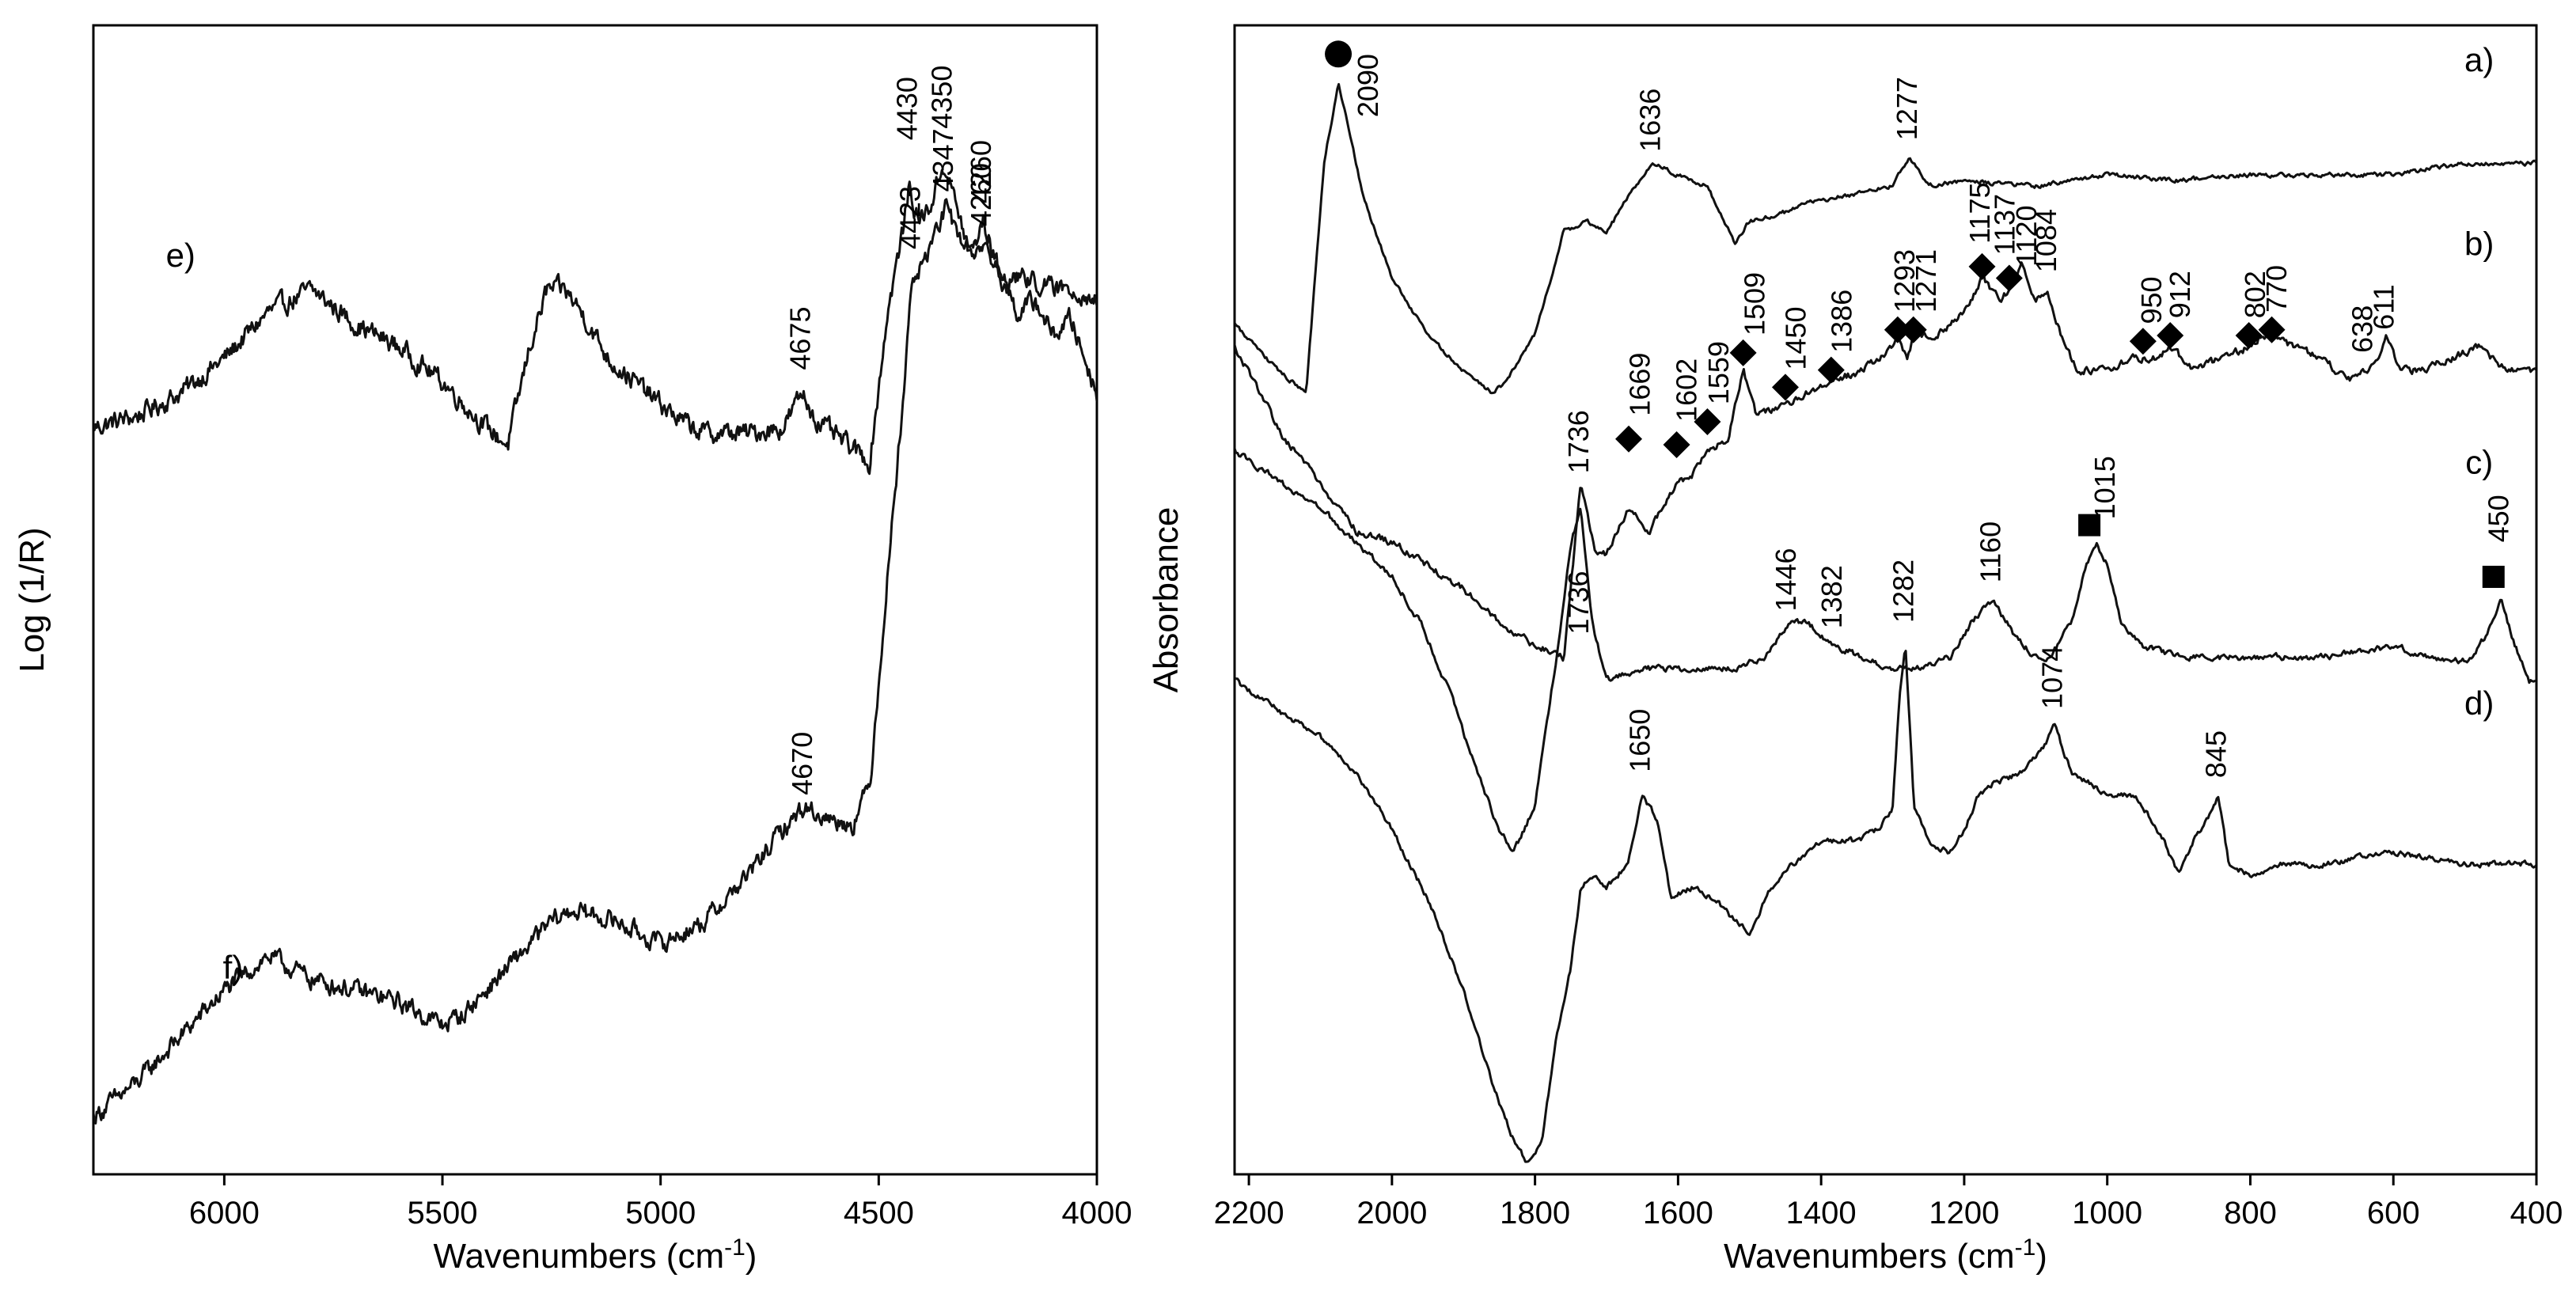  I want to click on peak-label: 845, so click(2215, 754).